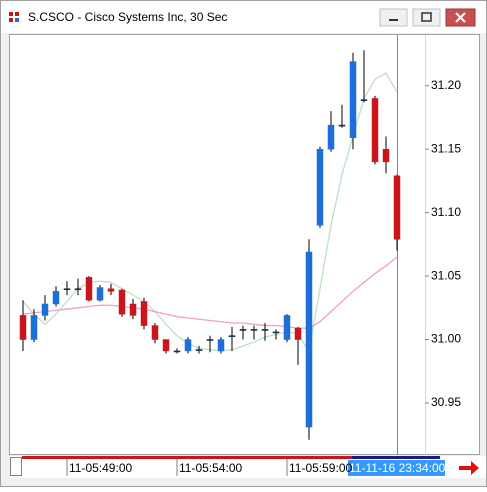 The image size is (487, 492). I want to click on scroll-bar, so click(187, 457).